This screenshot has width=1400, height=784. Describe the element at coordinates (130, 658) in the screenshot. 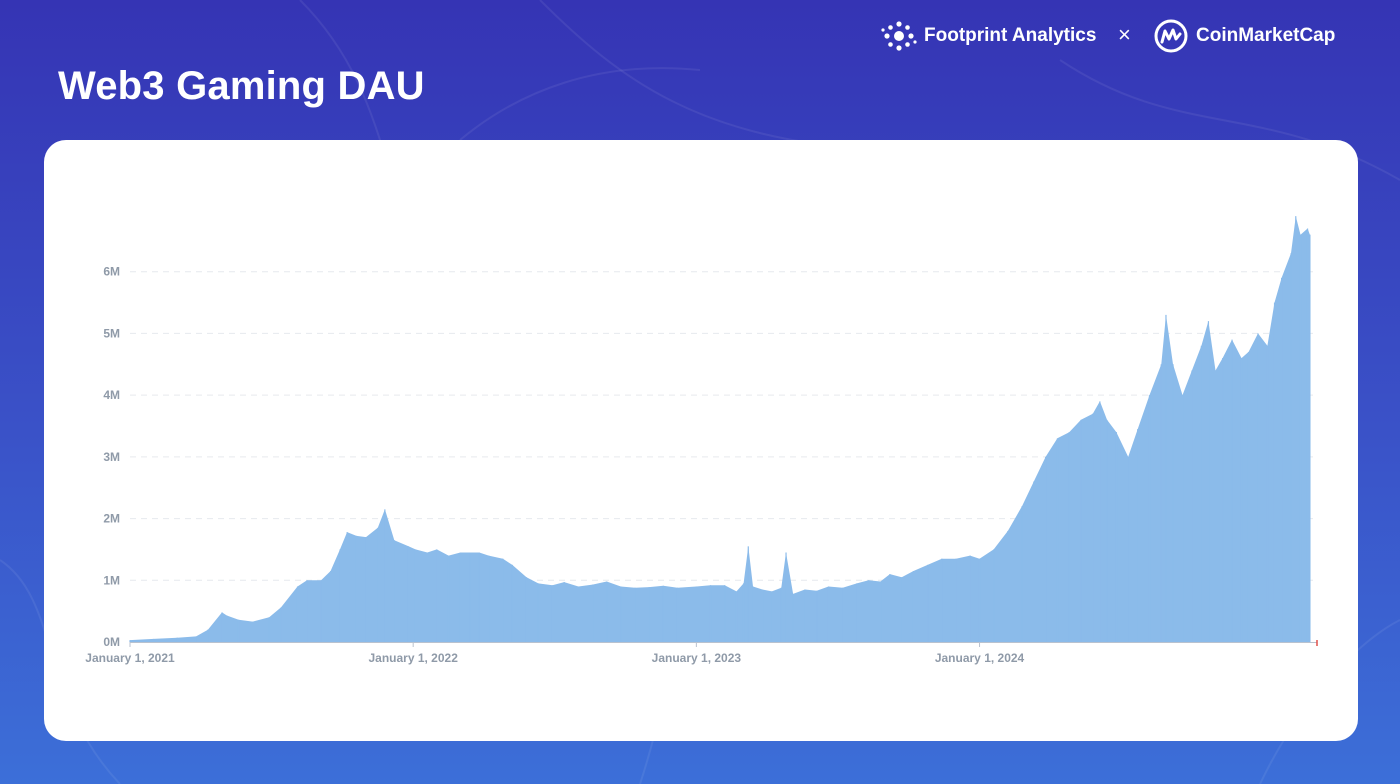

I see `x-tick-label: January 1, 2021` at that location.